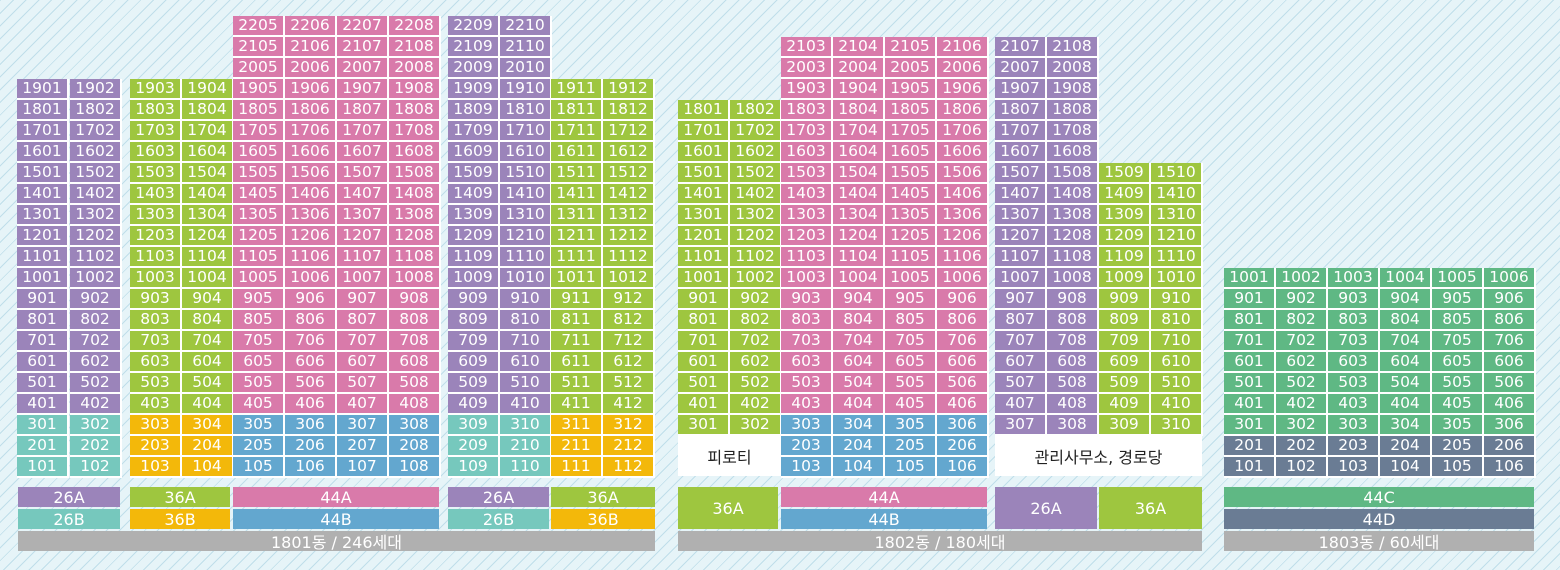  Describe the element at coordinates (96, 404) in the screenshot. I see `unit-cell: 402` at that location.